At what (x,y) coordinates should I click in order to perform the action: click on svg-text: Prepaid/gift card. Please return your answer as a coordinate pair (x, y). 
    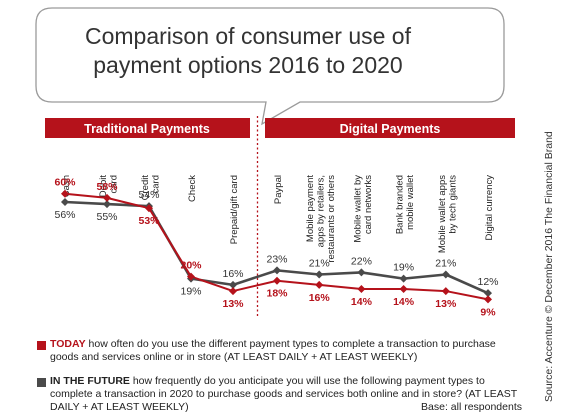
    Looking at the image, I should click on (234, 209).